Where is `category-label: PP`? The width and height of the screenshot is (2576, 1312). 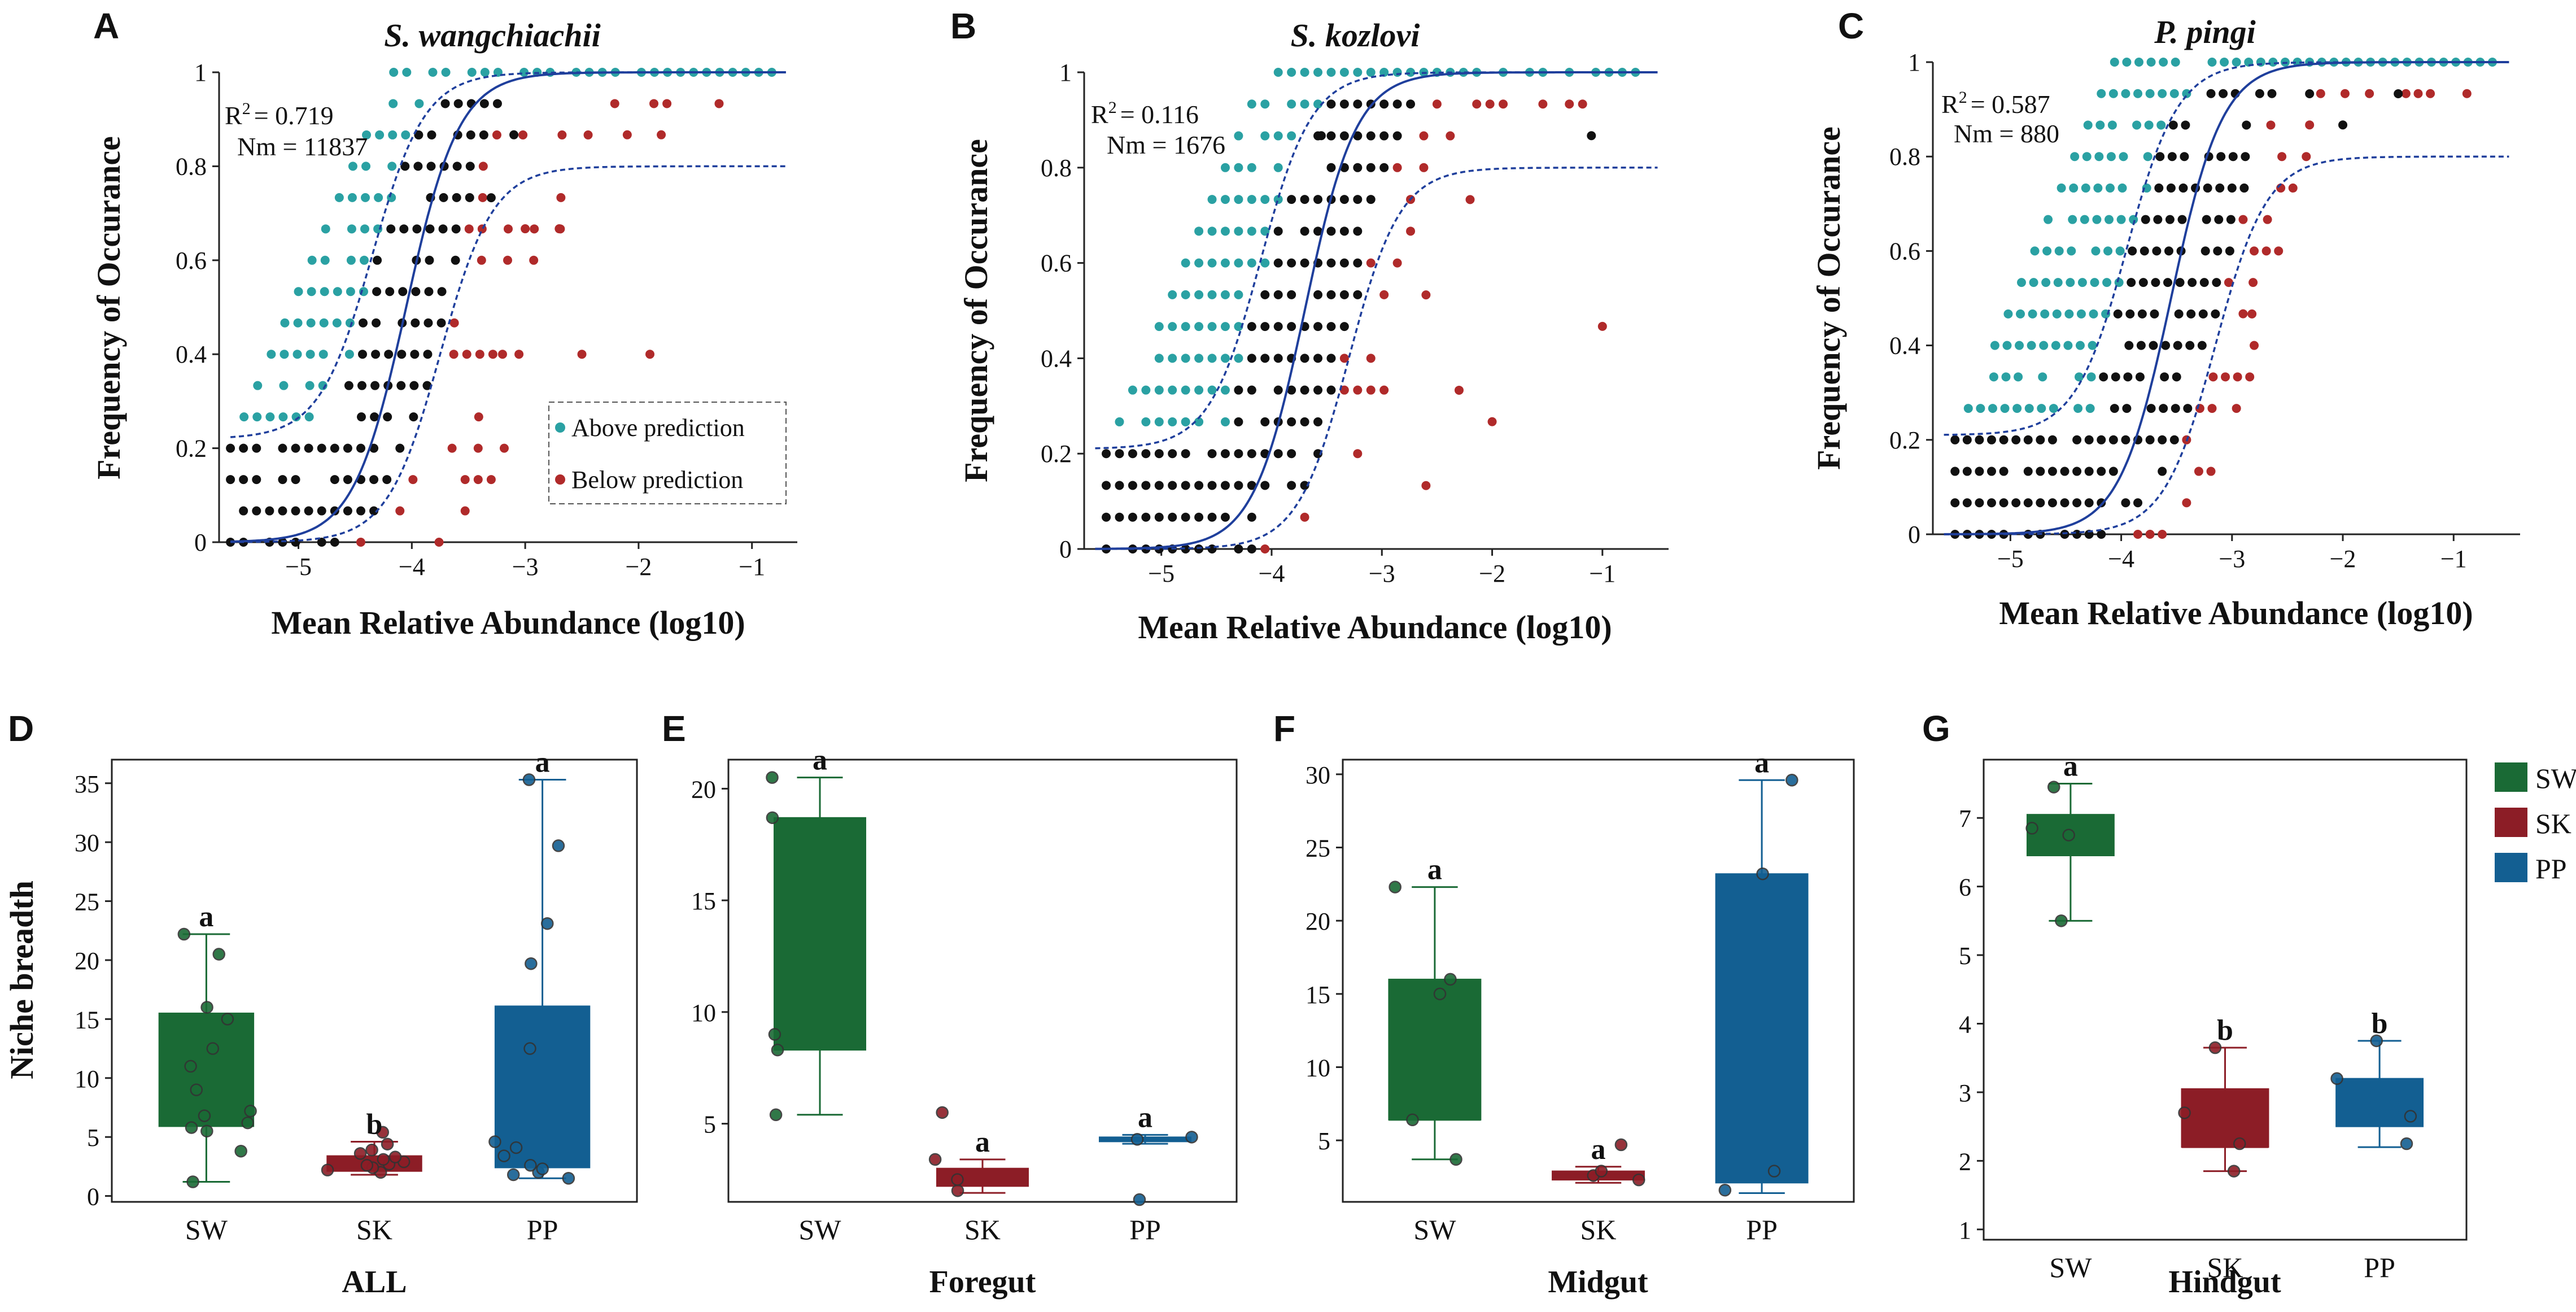
category-label: PP is located at coordinates (543, 1229).